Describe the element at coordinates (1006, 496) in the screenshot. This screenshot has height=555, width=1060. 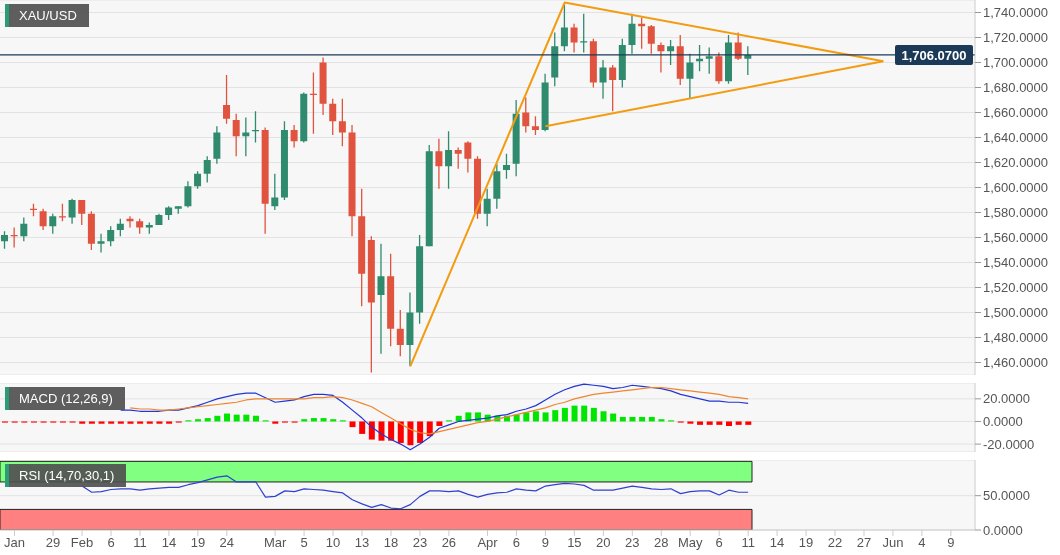
I see `y-tick-label: 50.0000` at that location.